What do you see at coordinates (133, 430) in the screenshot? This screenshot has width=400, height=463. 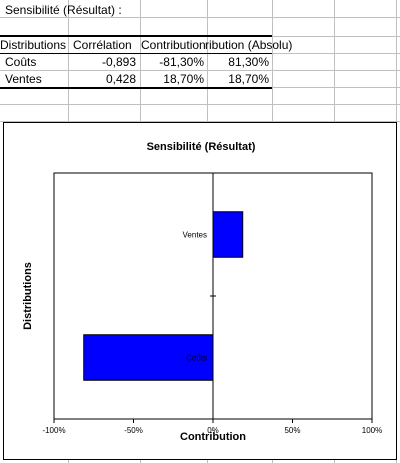 I see `x-tick-label: -50%` at bounding box center [133, 430].